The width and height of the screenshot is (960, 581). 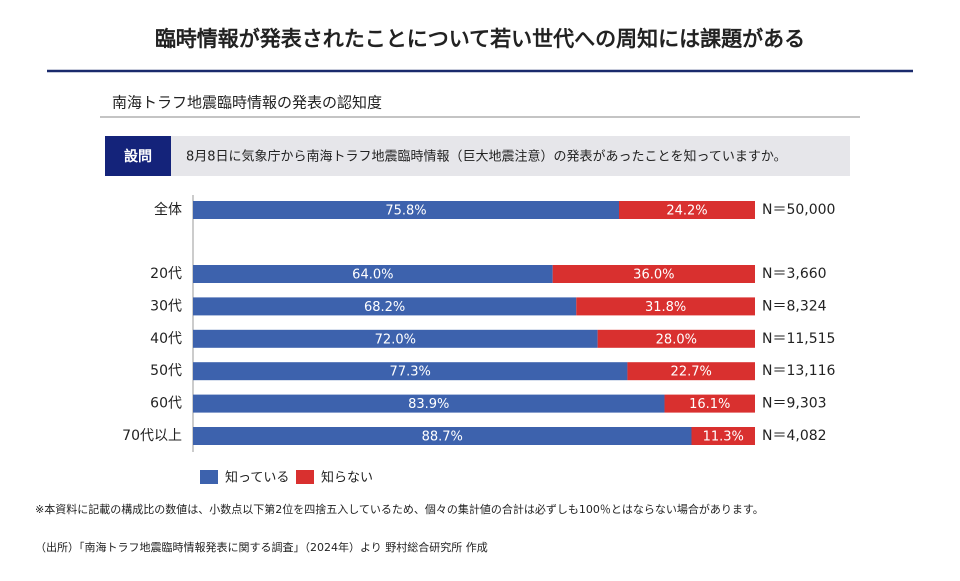 What do you see at coordinates (347, 478) in the screenshot?
I see `legend-label: 知らない` at bounding box center [347, 478].